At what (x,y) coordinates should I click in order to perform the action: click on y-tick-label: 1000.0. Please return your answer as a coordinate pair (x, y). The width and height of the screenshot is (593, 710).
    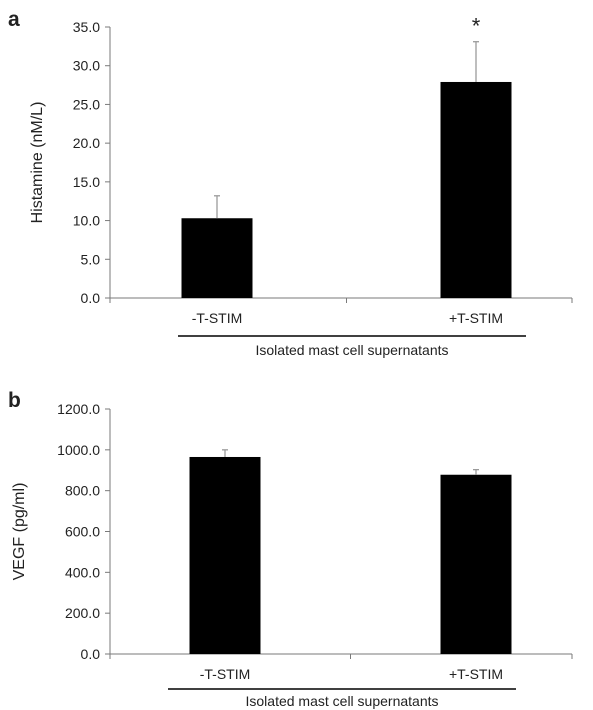
    Looking at the image, I should click on (78, 450).